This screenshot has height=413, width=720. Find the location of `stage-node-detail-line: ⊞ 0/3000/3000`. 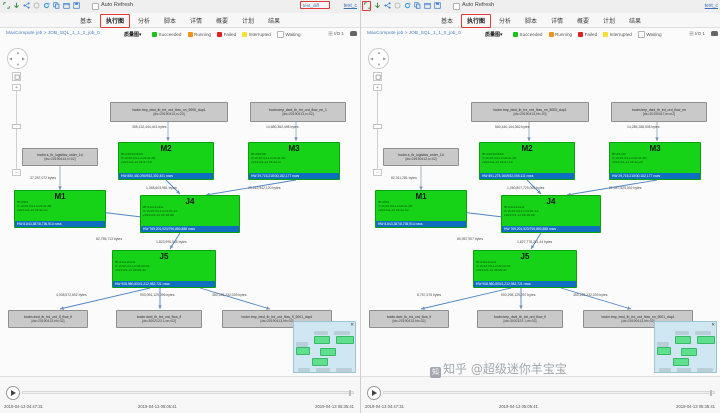

stage-node-detail-line: ⊞ 0/3000/3000 is located at coordinates (493, 154).